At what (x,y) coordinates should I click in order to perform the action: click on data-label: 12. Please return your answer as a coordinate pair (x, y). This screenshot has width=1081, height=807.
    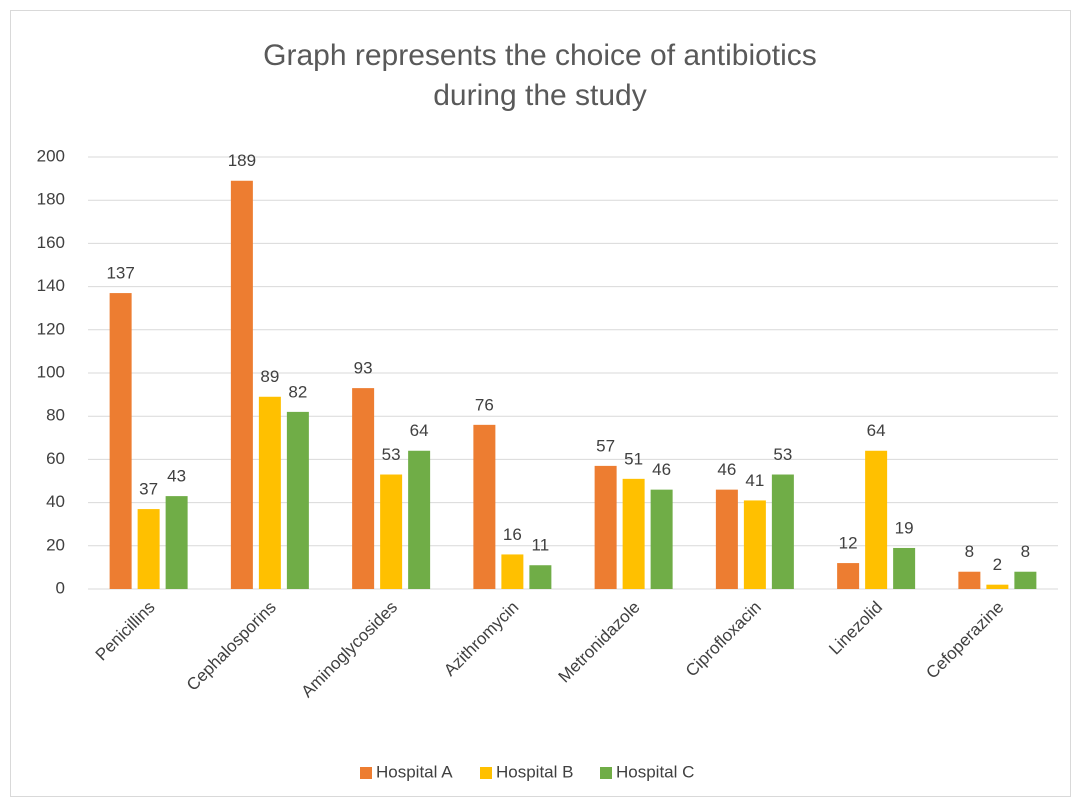
    Looking at the image, I should click on (848, 543).